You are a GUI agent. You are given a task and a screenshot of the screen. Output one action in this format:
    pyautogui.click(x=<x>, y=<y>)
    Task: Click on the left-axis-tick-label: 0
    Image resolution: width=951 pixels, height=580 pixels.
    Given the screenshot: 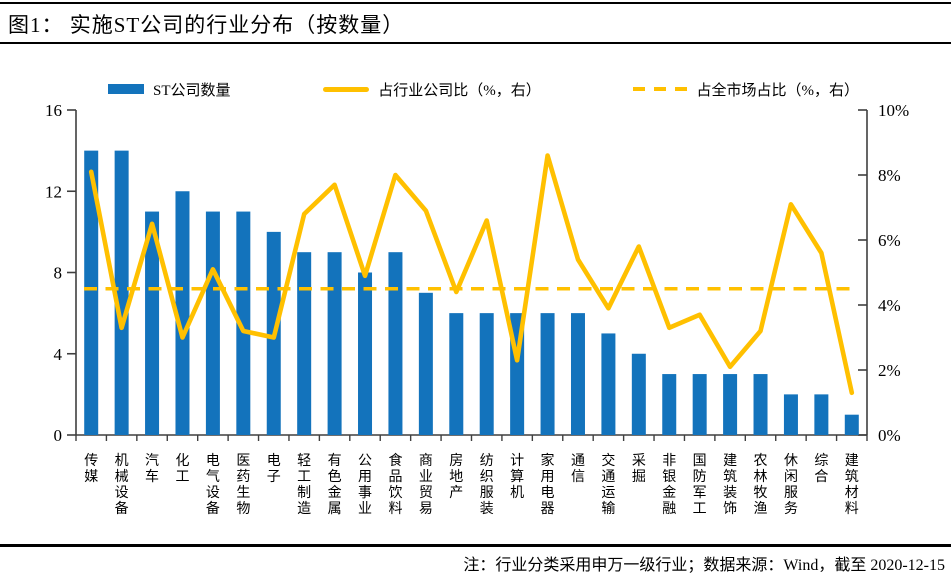 What is the action you would take?
    pyautogui.click(x=58, y=435)
    